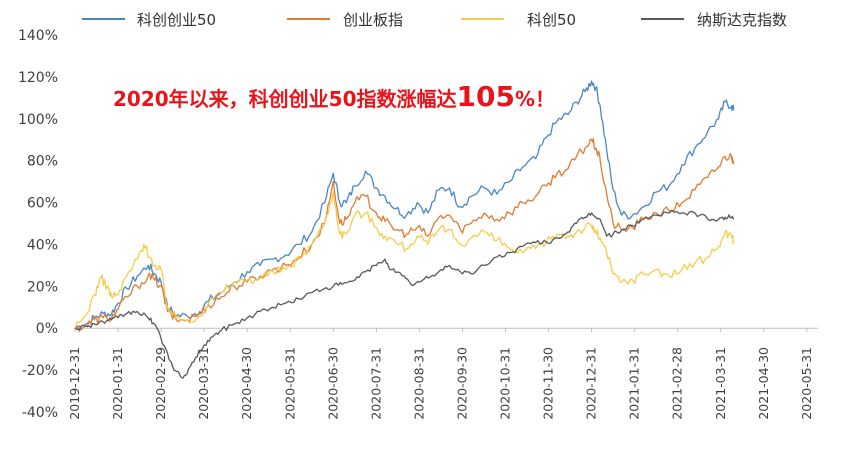  Describe the element at coordinates (176, 20) in the screenshot. I see `legend-label: 科创创业50` at that location.